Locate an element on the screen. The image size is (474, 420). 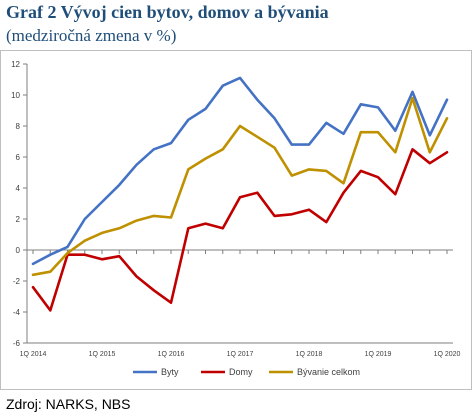
y-tick-label: 12 is located at coordinates (15, 64).